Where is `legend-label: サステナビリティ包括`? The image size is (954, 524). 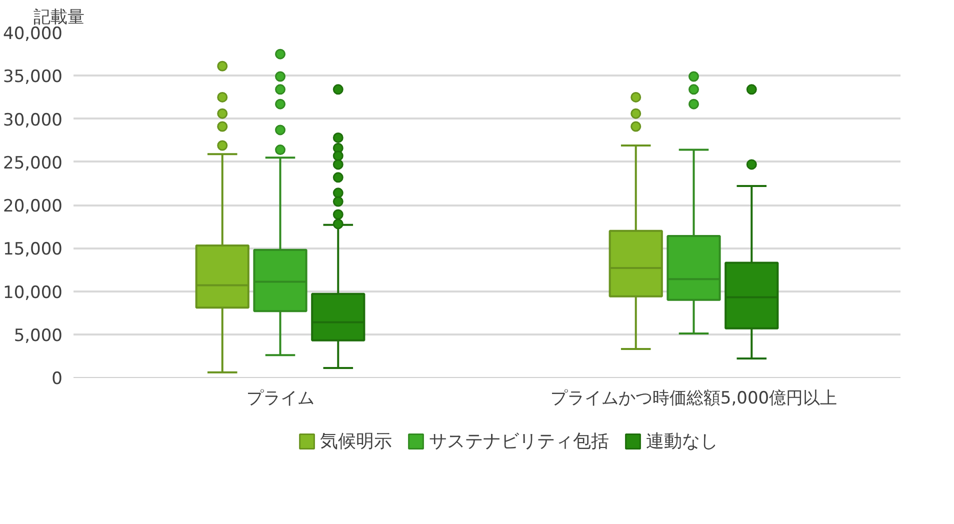
legend-label: サステナビリティ包括 is located at coordinates (519, 441).